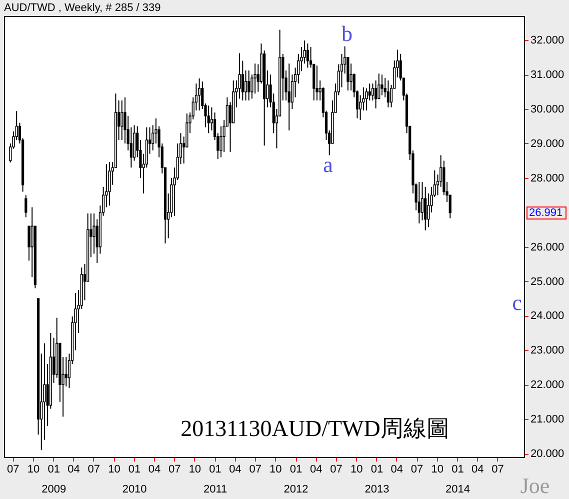  What do you see at coordinates (547, 420) in the screenshot?
I see `y-tick-label: 21.000` at bounding box center [547, 420].